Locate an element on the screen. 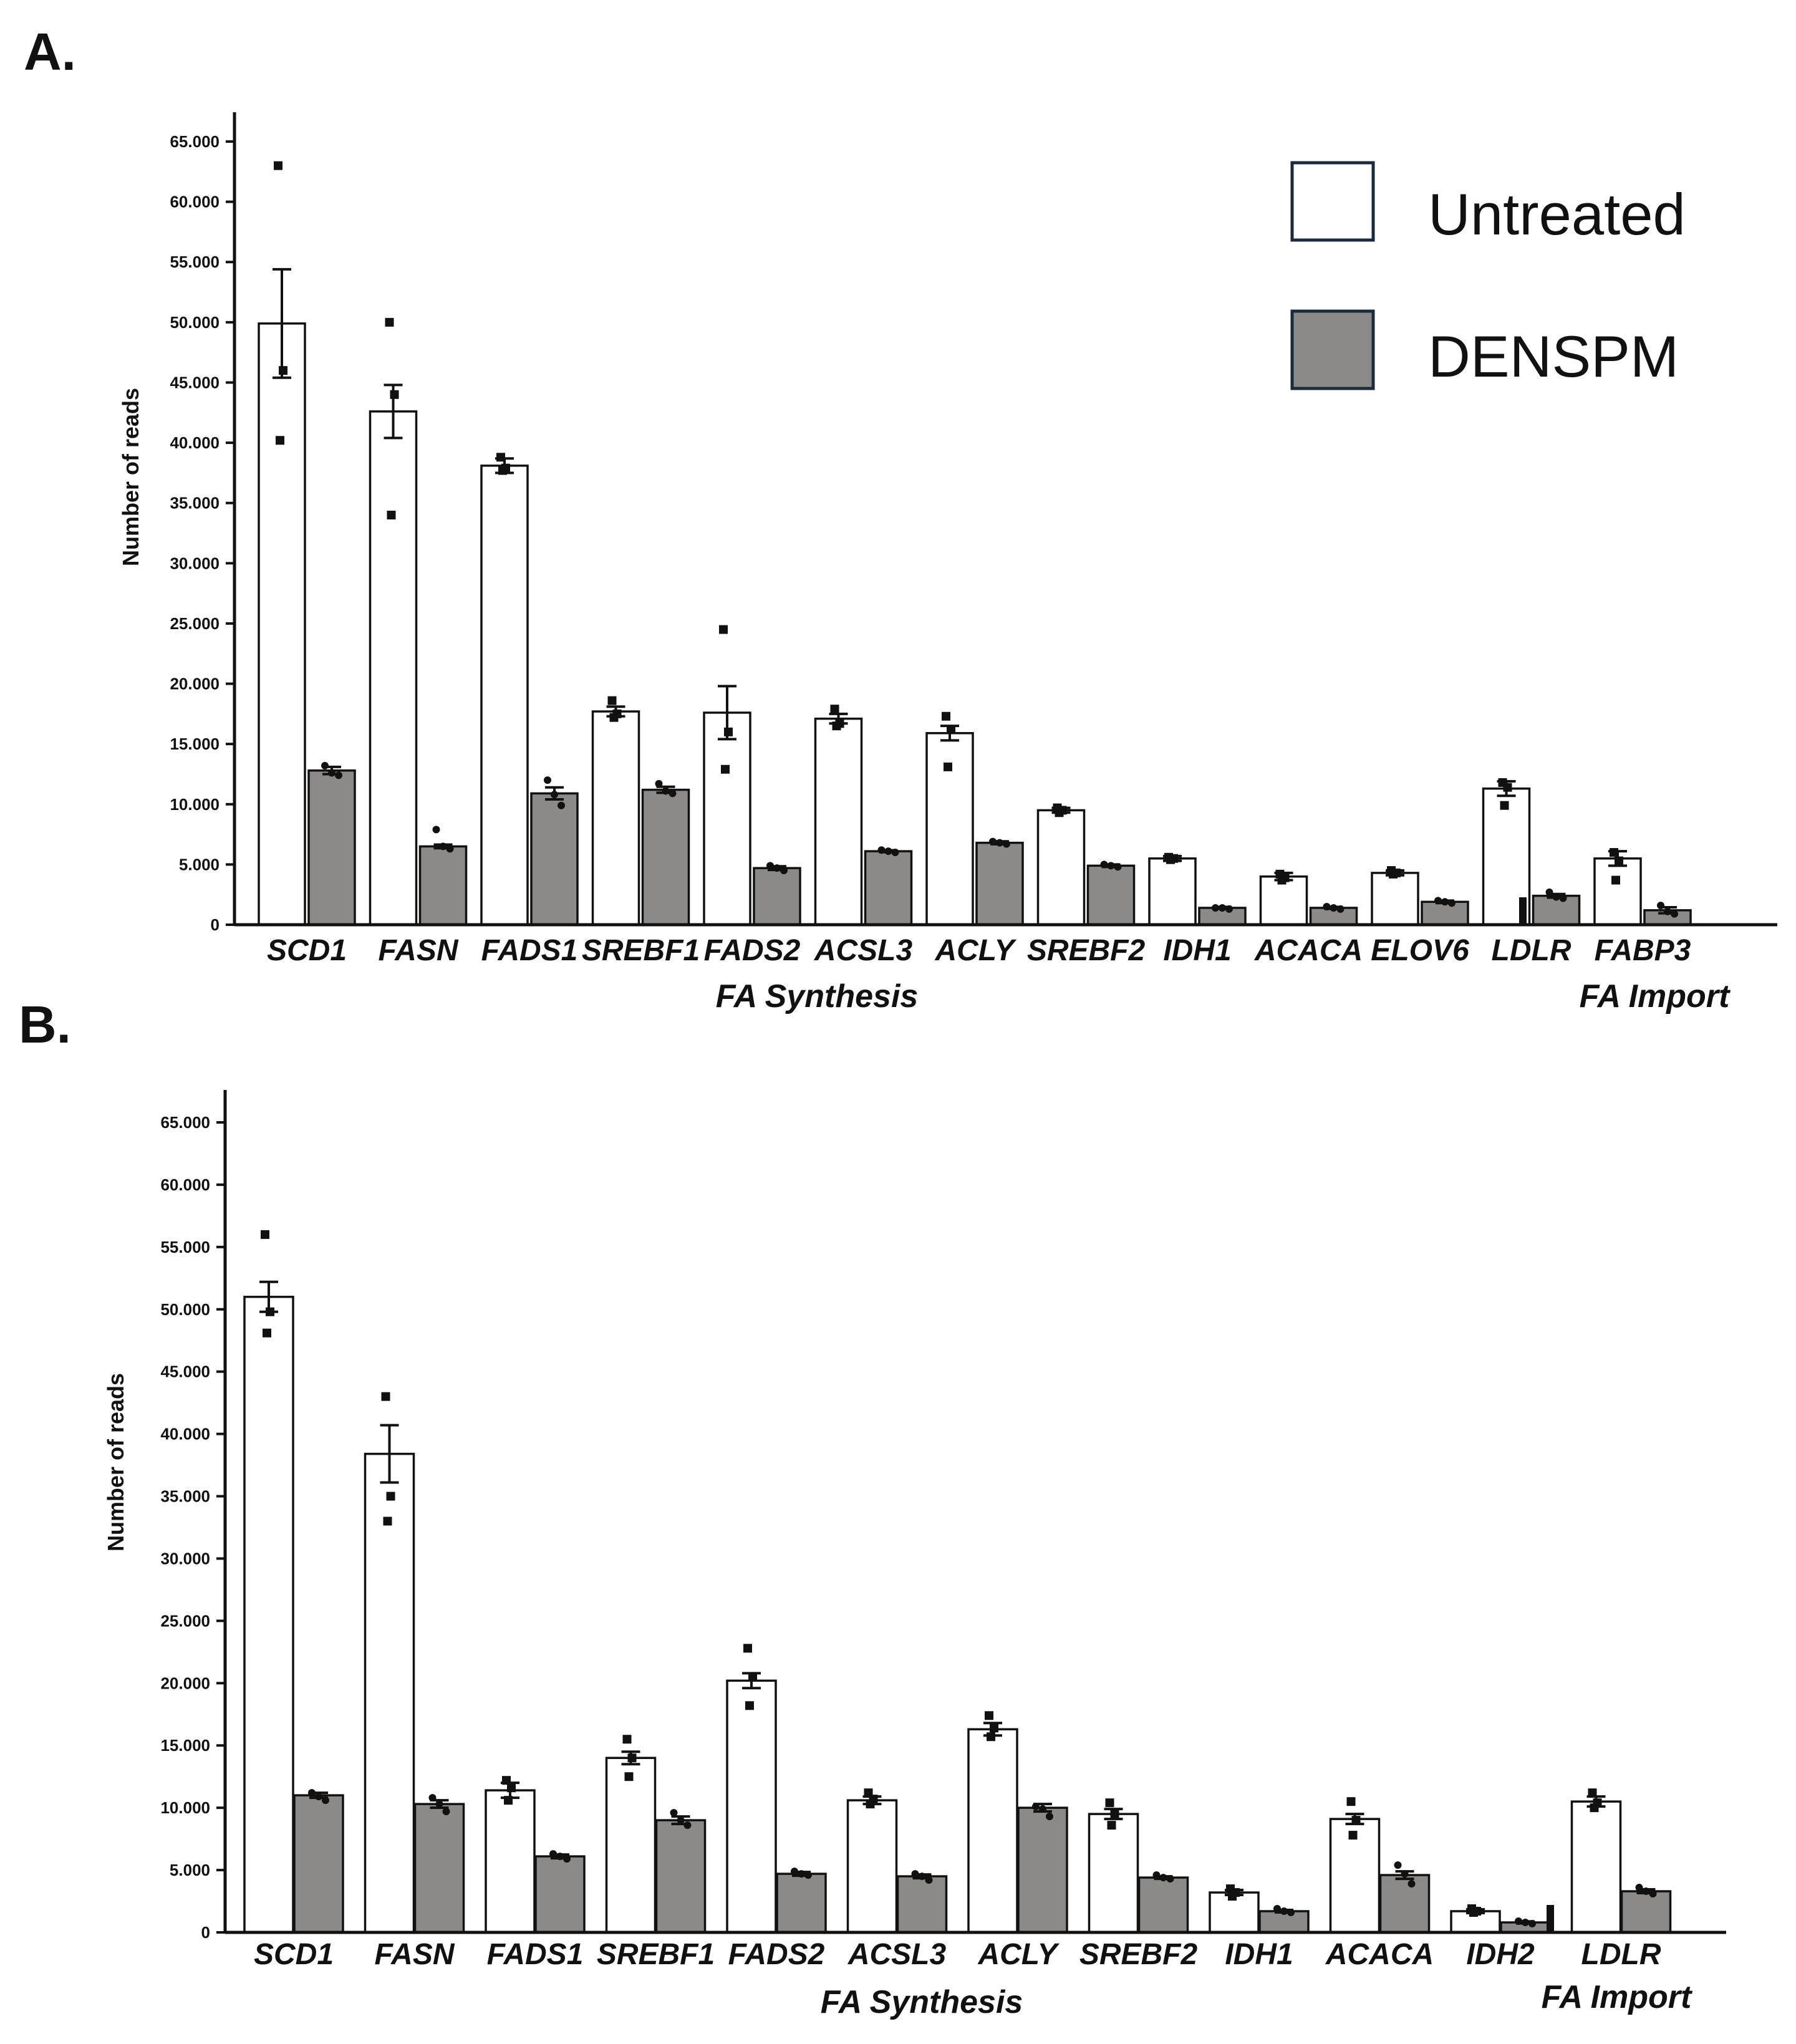  panel-b-x-tick-label: SREBF1 is located at coordinates (656, 1954).